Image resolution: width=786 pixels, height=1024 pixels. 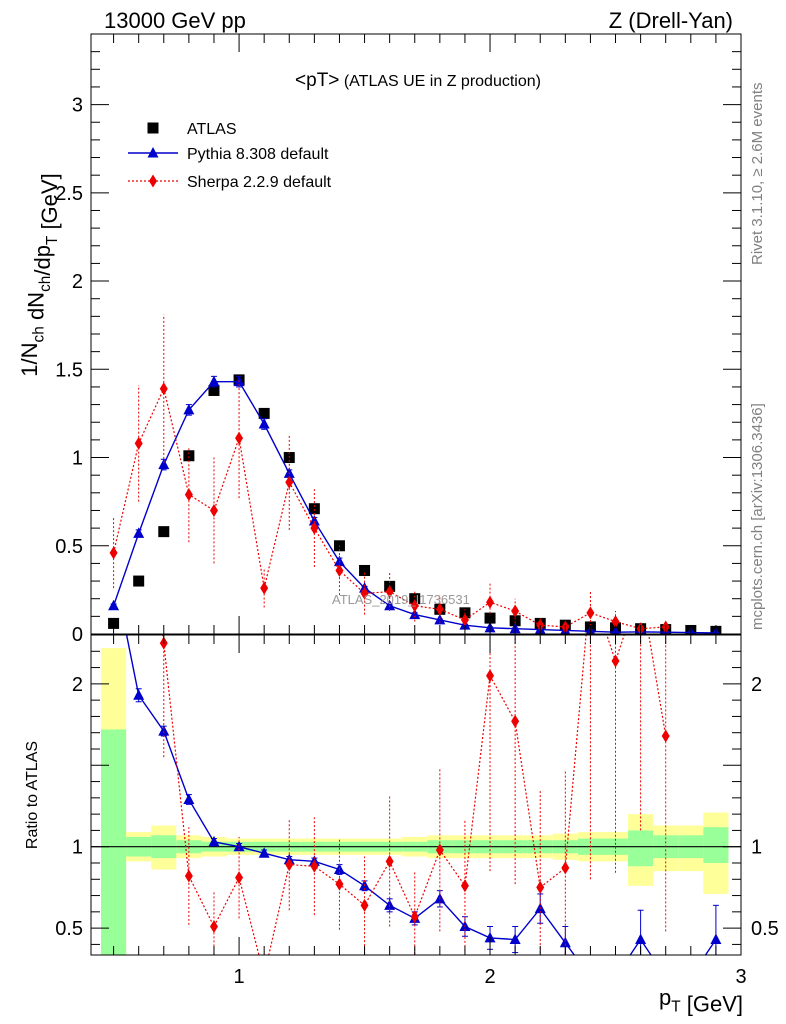 What do you see at coordinates (69, 929) in the screenshot?
I see `y-tick-label: 0.5` at bounding box center [69, 929].